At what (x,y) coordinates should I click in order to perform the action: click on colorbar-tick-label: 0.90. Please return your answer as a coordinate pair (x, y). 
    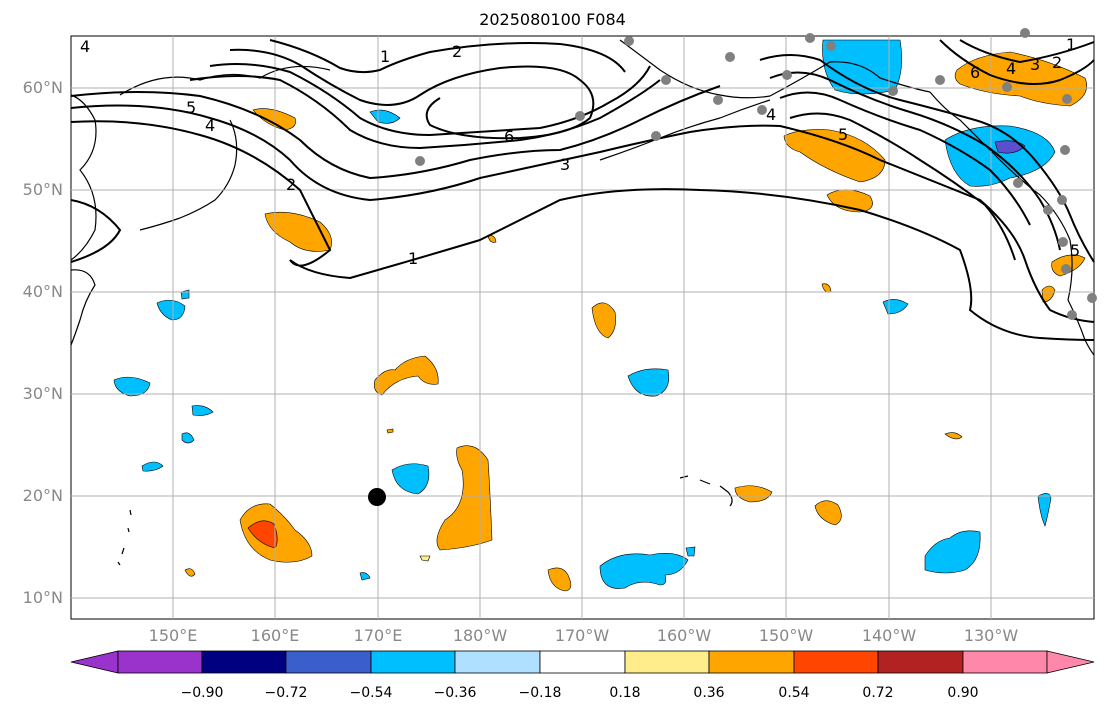
    Looking at the image, I should click on (963, 693).